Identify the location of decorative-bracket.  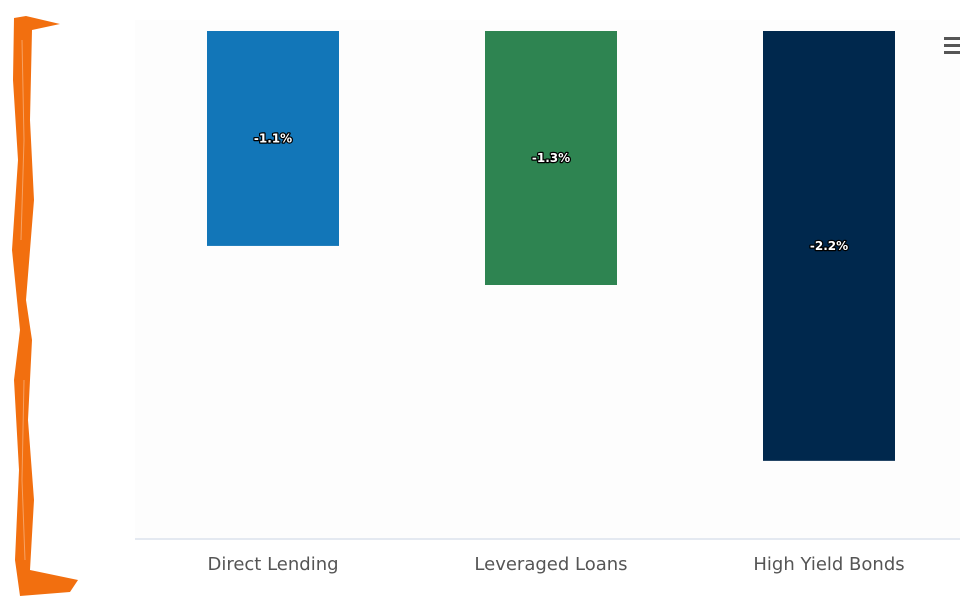
(45, 306).